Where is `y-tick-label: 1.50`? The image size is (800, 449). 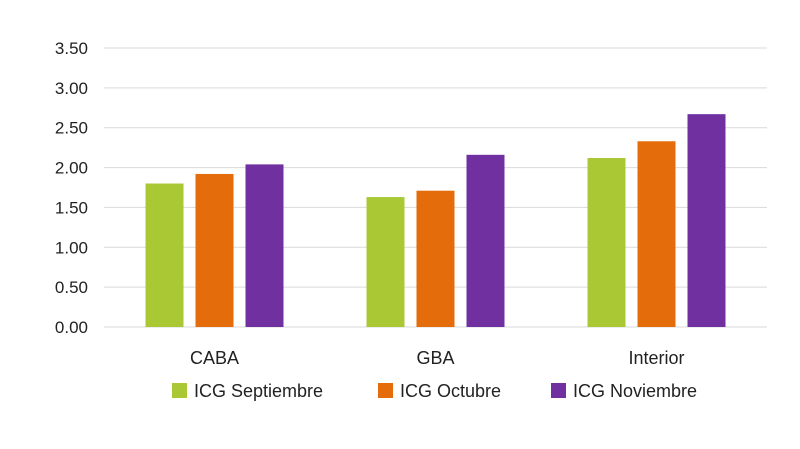 y-tick-label: 1.50 is located at coordinates (71, 207).